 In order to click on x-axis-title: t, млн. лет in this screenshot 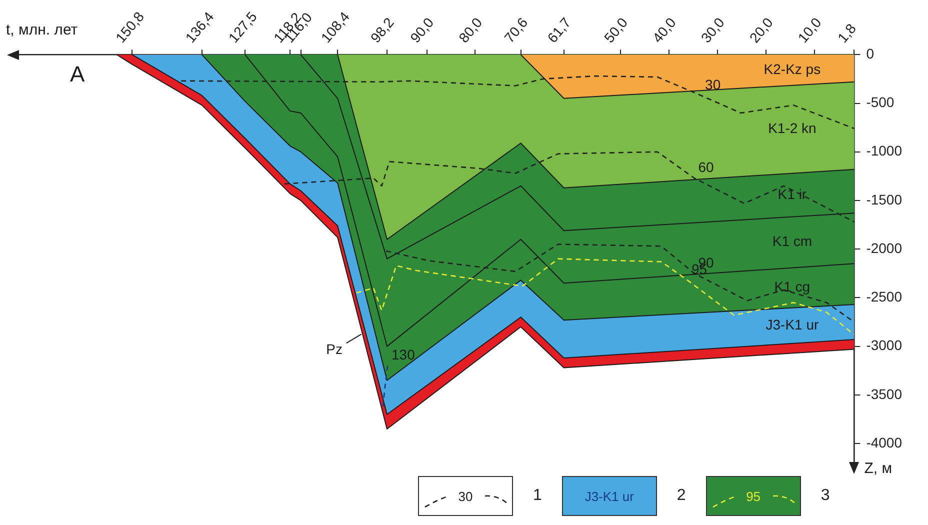, I will do `click(42, 30)`.